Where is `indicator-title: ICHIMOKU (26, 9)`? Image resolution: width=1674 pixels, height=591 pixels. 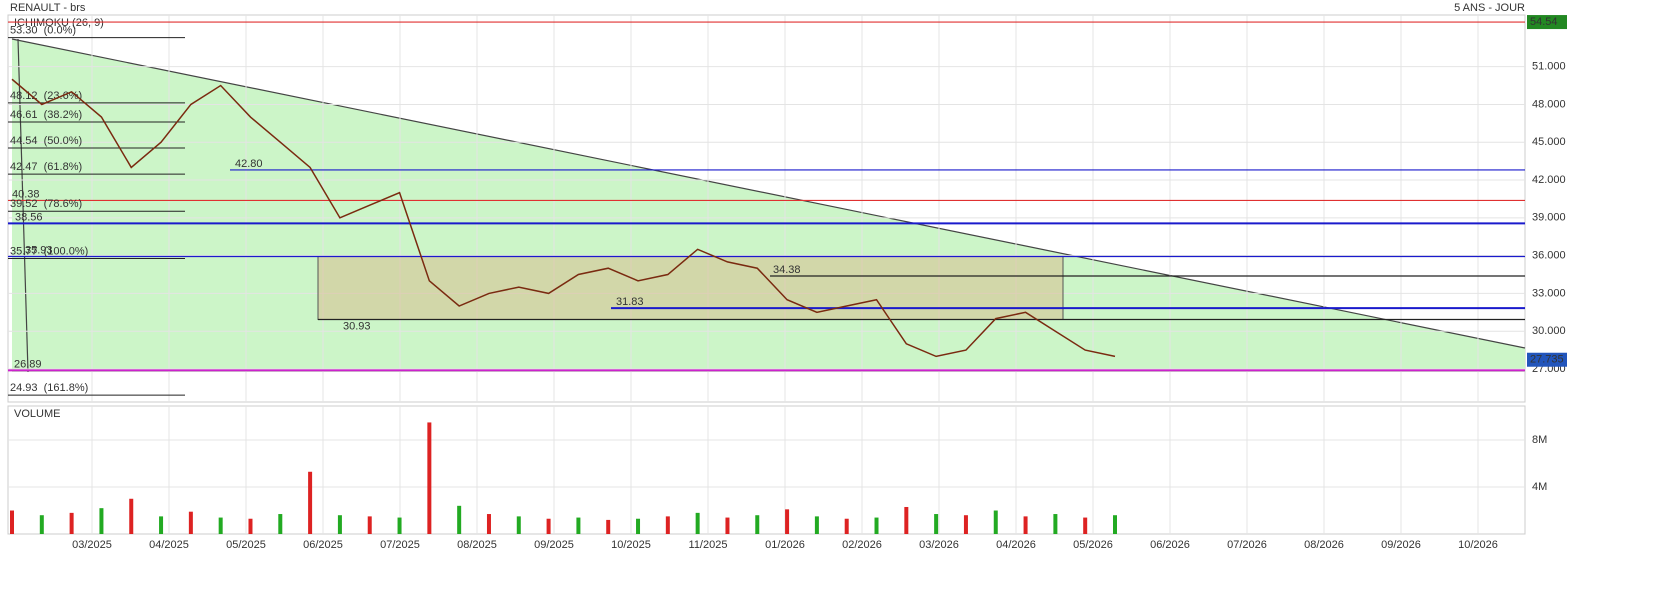 indicator-title: ICHIMOKU (26, 9) is located at coordinates (59, 23).